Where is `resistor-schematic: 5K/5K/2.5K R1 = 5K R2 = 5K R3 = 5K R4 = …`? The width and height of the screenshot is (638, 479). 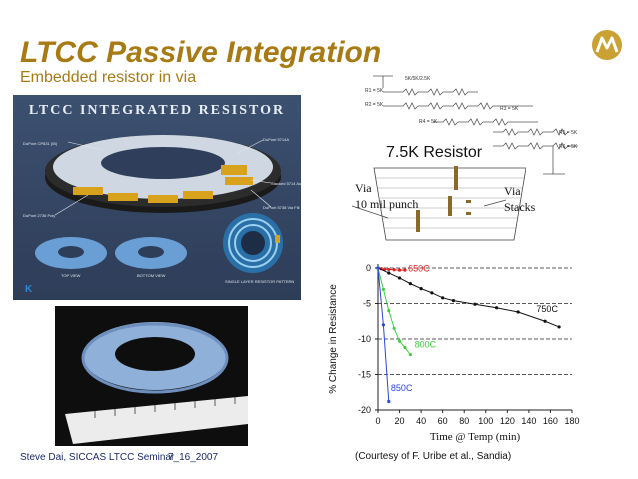 resistor-schematic: 5K/5K/2.5K R1 = 5K R2 = 5K R3 = 5K R4 = … is located at coordinates (463, 122).